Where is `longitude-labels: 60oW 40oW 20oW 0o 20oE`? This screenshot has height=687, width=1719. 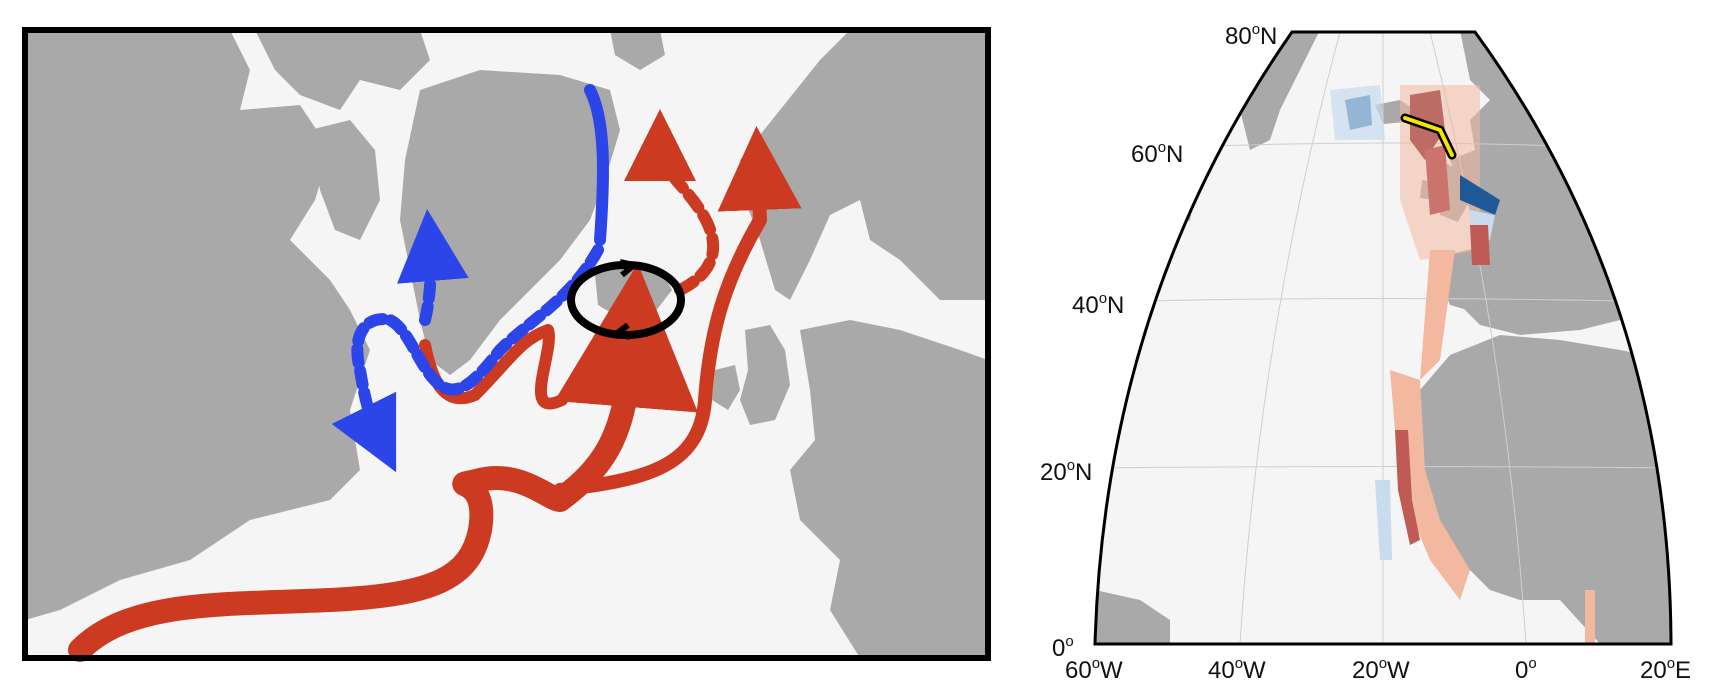 longitude-labels: 60oW 40oW 20oW 0o 20oE is located at coordinates (1378, 669).